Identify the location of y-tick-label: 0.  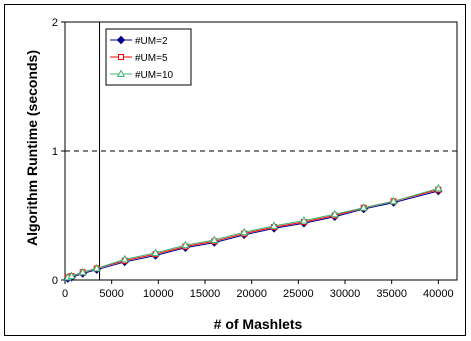
(55, 281).